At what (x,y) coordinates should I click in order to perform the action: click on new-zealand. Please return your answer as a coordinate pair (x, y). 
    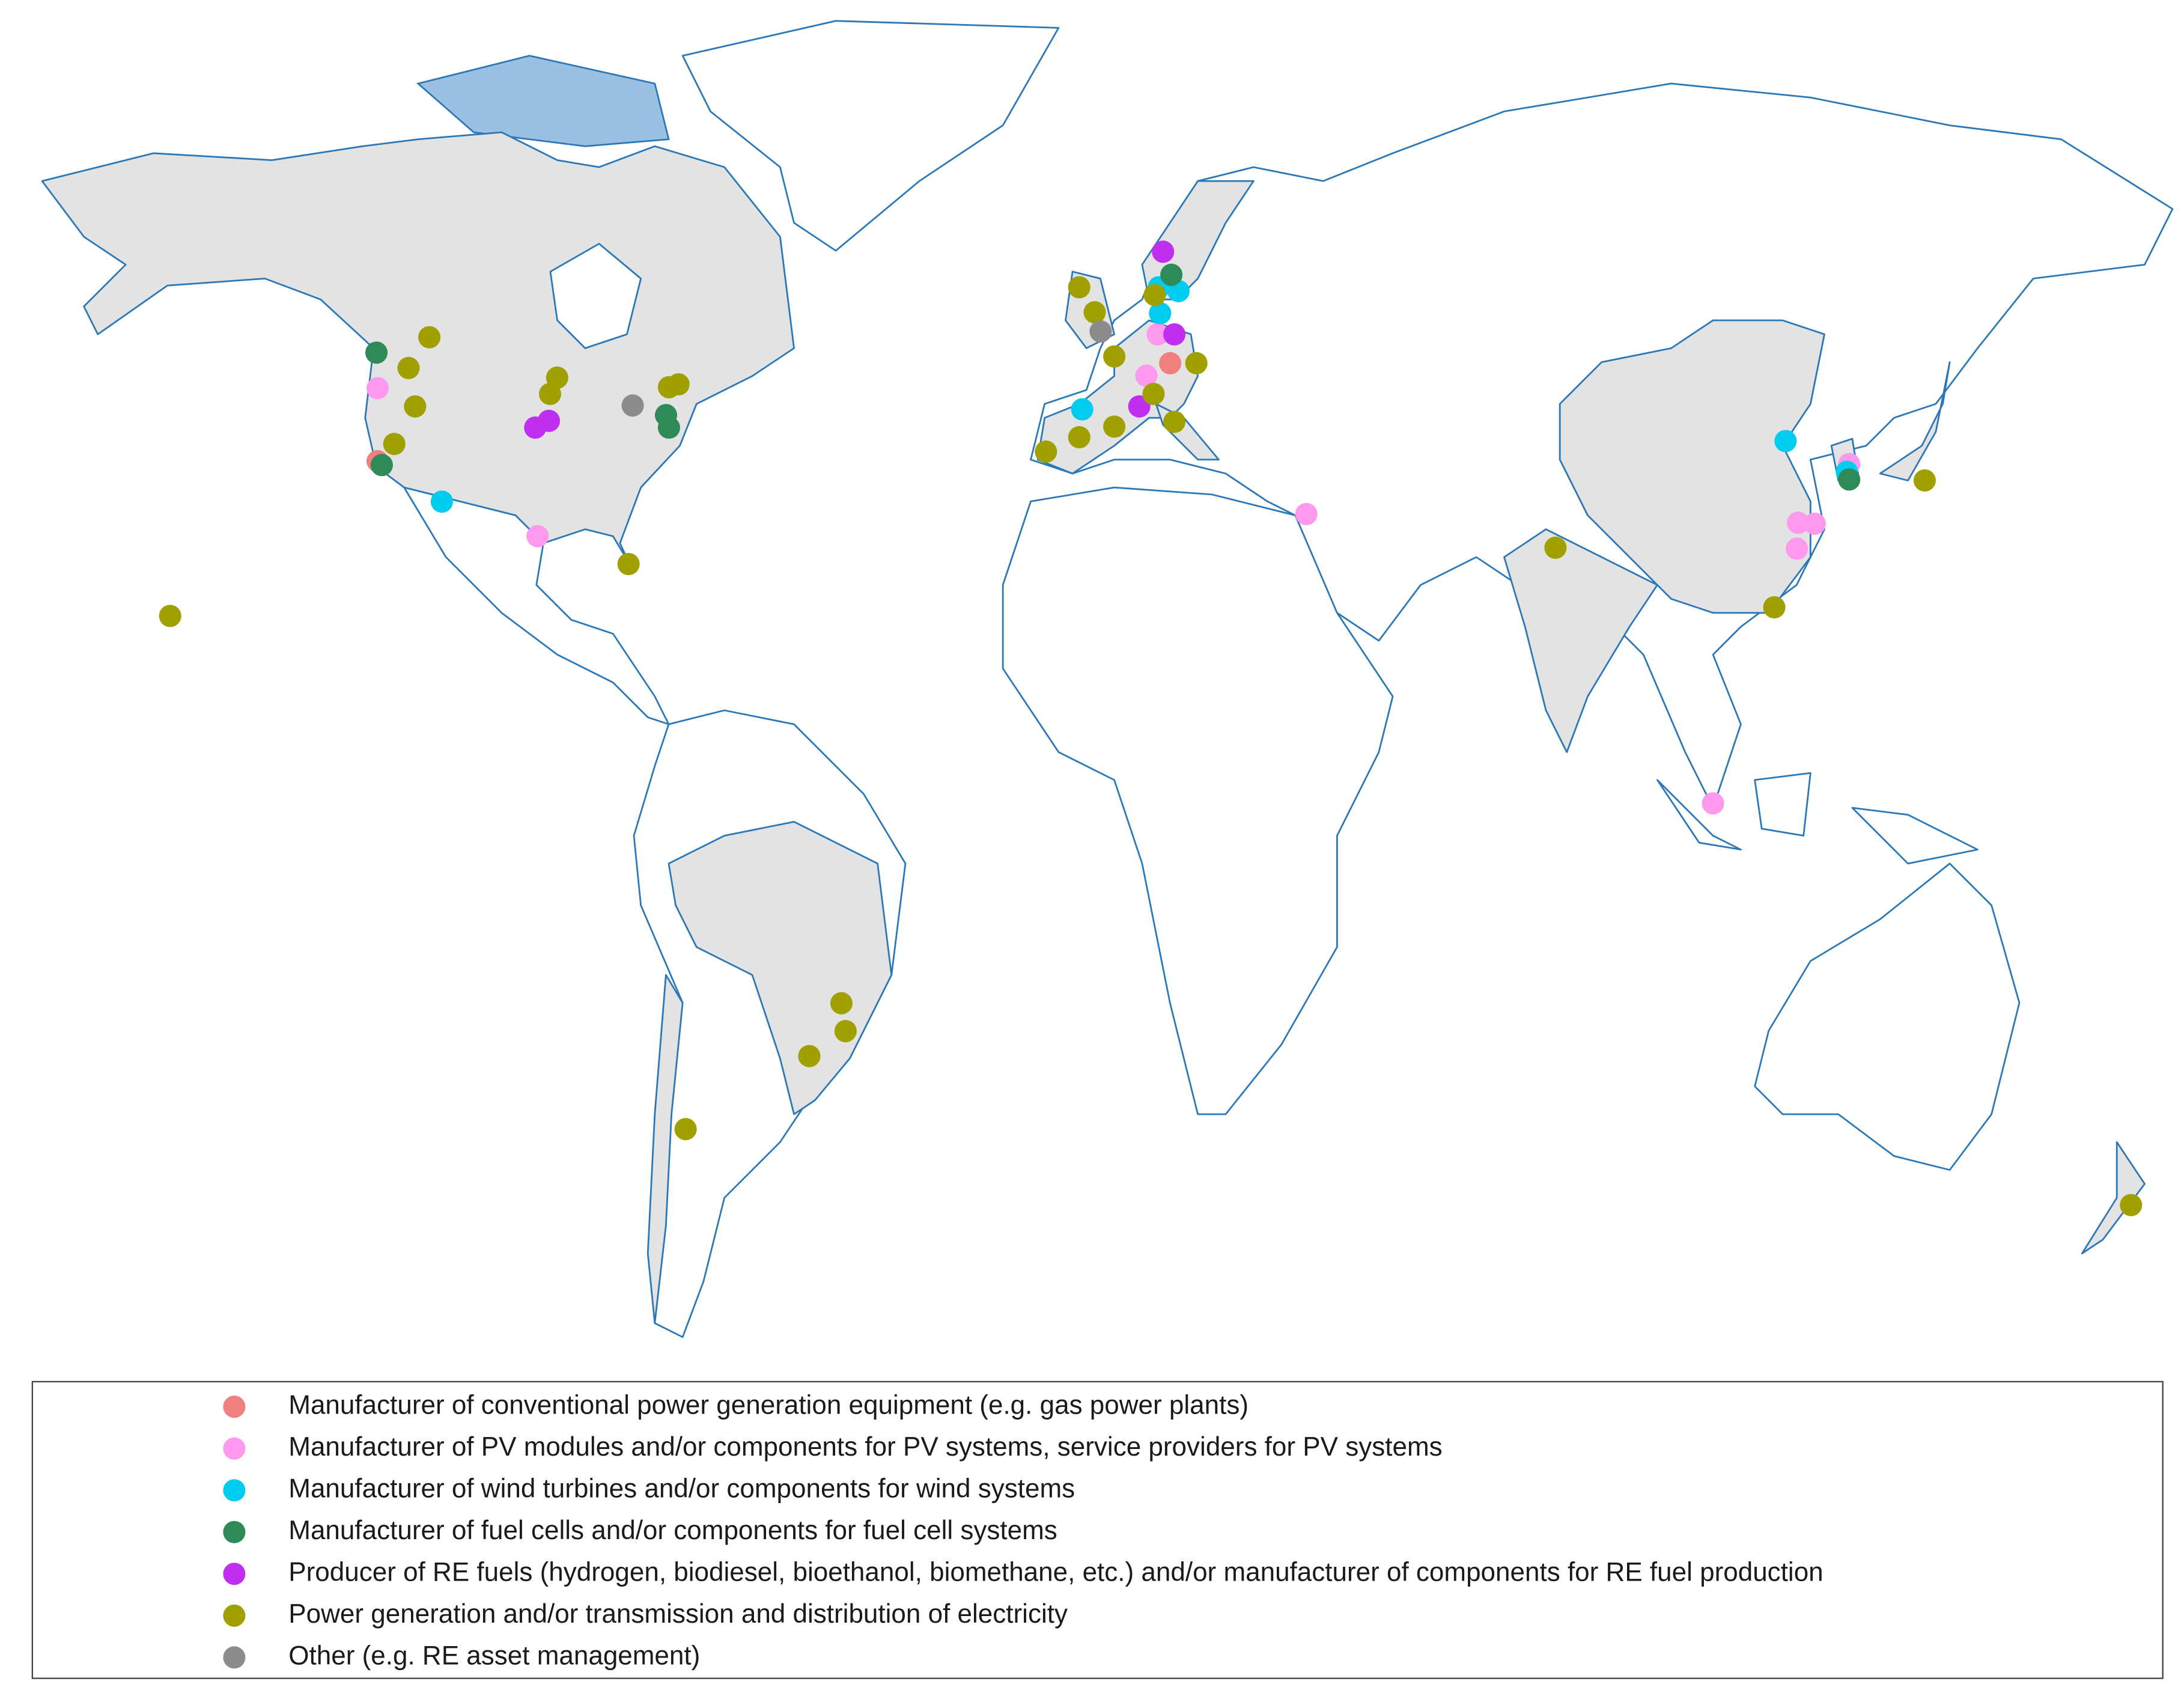
    Looking at the image, I should click on (2114, 1198).